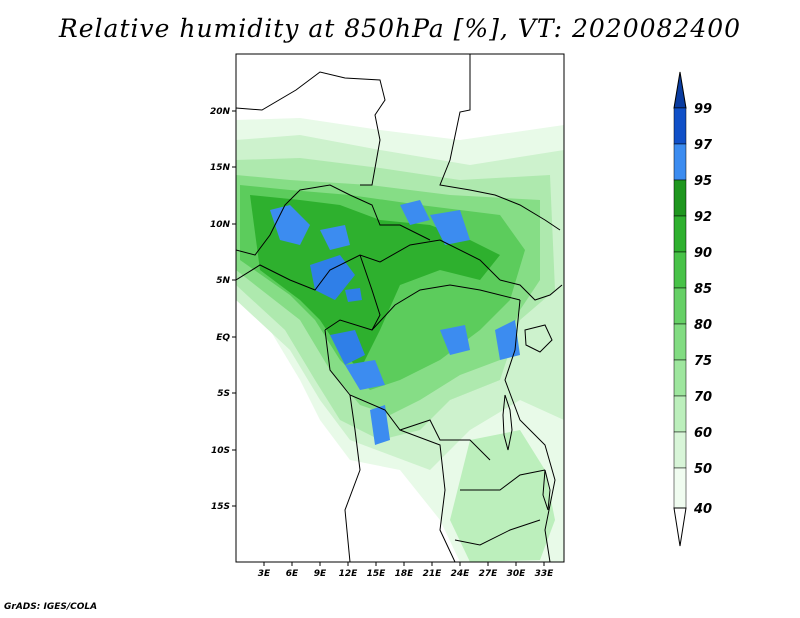 The image size is (800, 618). I want to click on lake-tanganyika, so click(507, 422).